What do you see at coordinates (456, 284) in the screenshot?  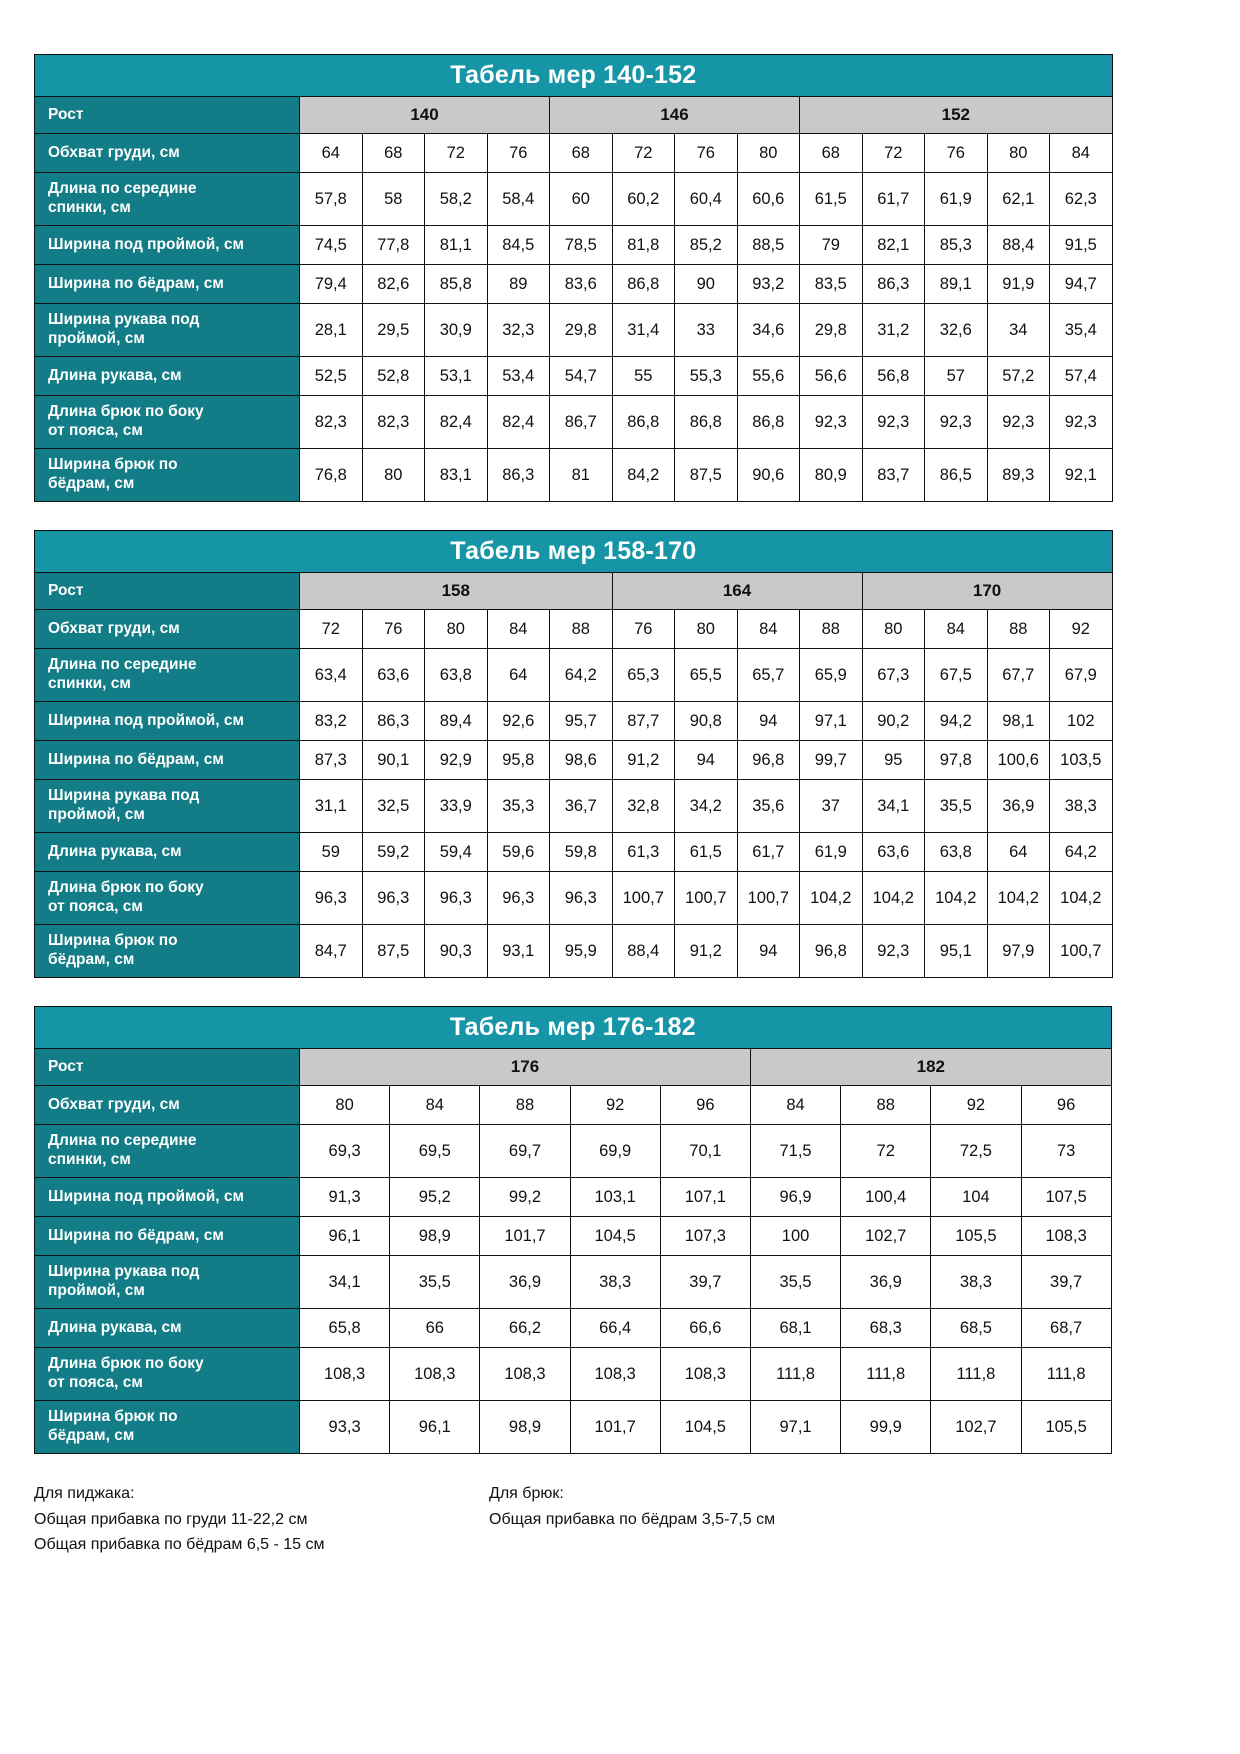 I see `cell: 85,8` at bounding box center [456, 284].